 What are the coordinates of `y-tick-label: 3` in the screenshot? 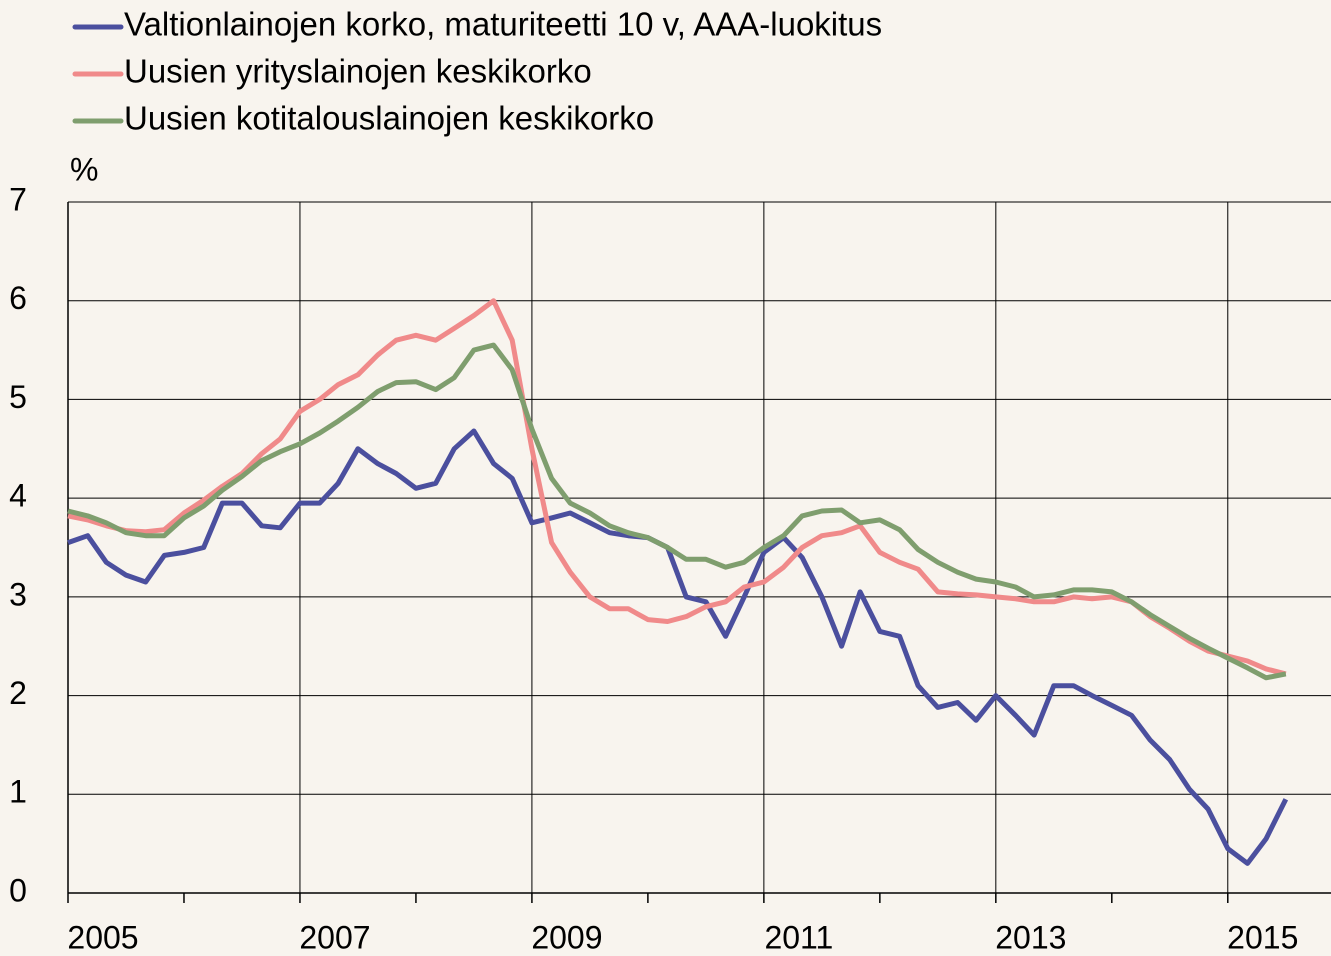 It's located at (18, 594).